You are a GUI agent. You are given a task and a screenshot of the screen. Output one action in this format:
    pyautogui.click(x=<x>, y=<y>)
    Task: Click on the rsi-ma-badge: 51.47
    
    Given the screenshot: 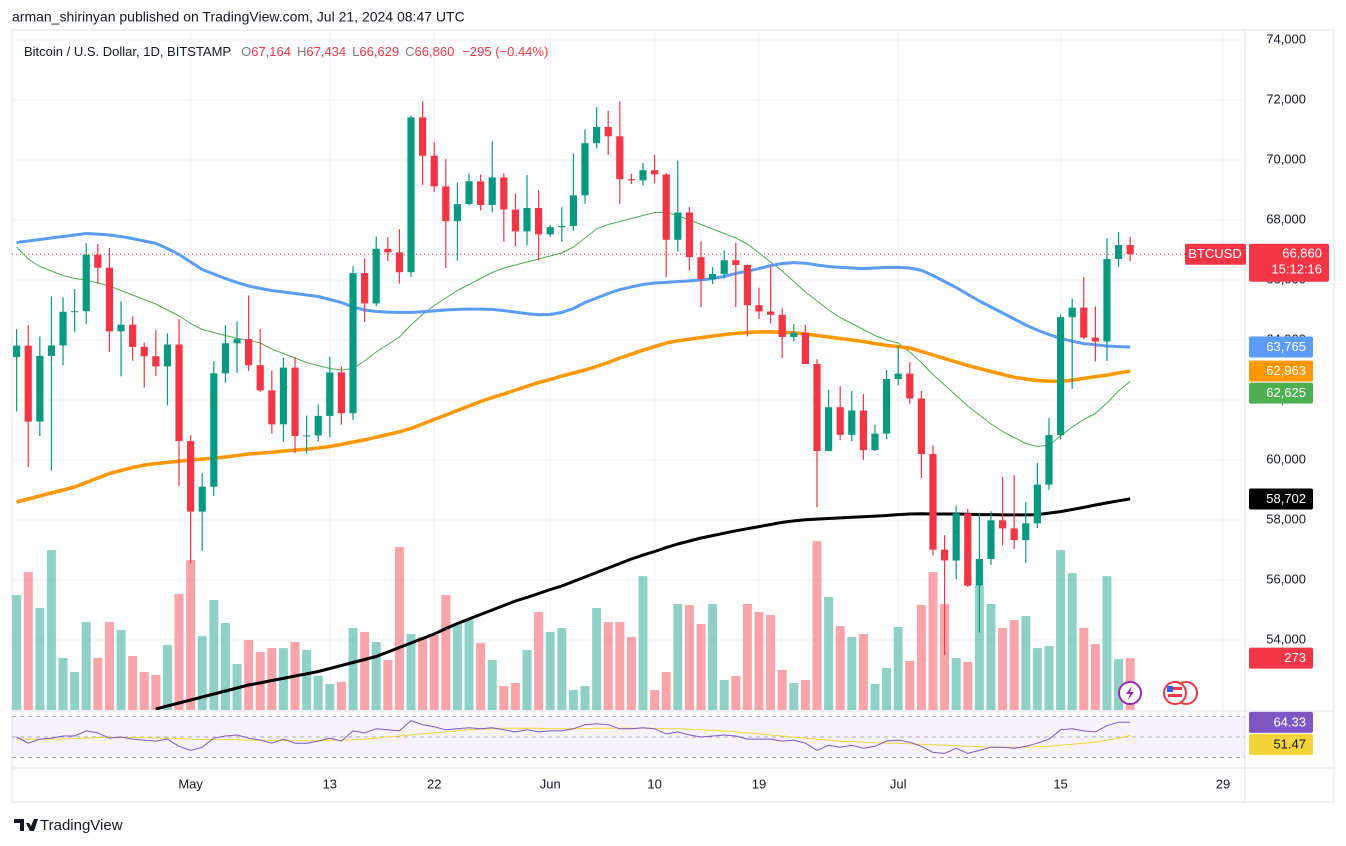 What is the action you would take?
    pyautogui.click(x=1289, y=743)
    